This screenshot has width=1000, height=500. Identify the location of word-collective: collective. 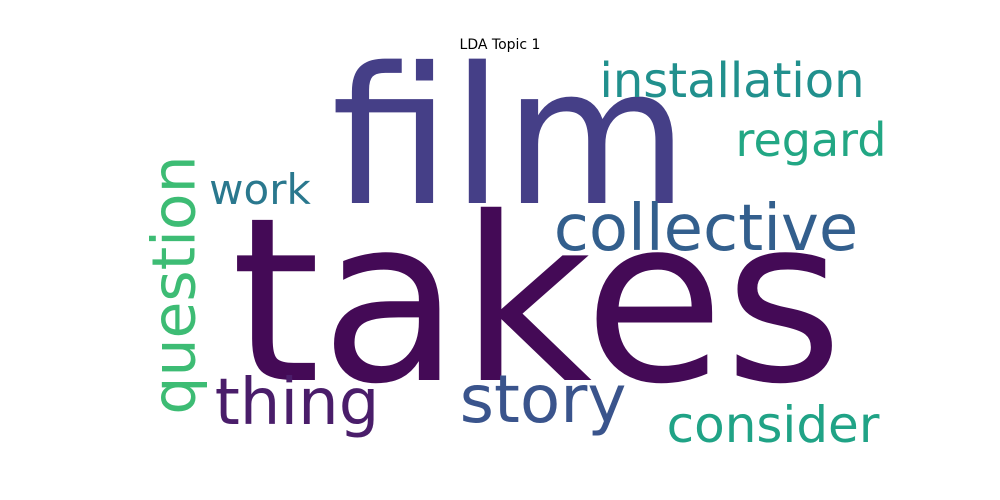
(706, 229).